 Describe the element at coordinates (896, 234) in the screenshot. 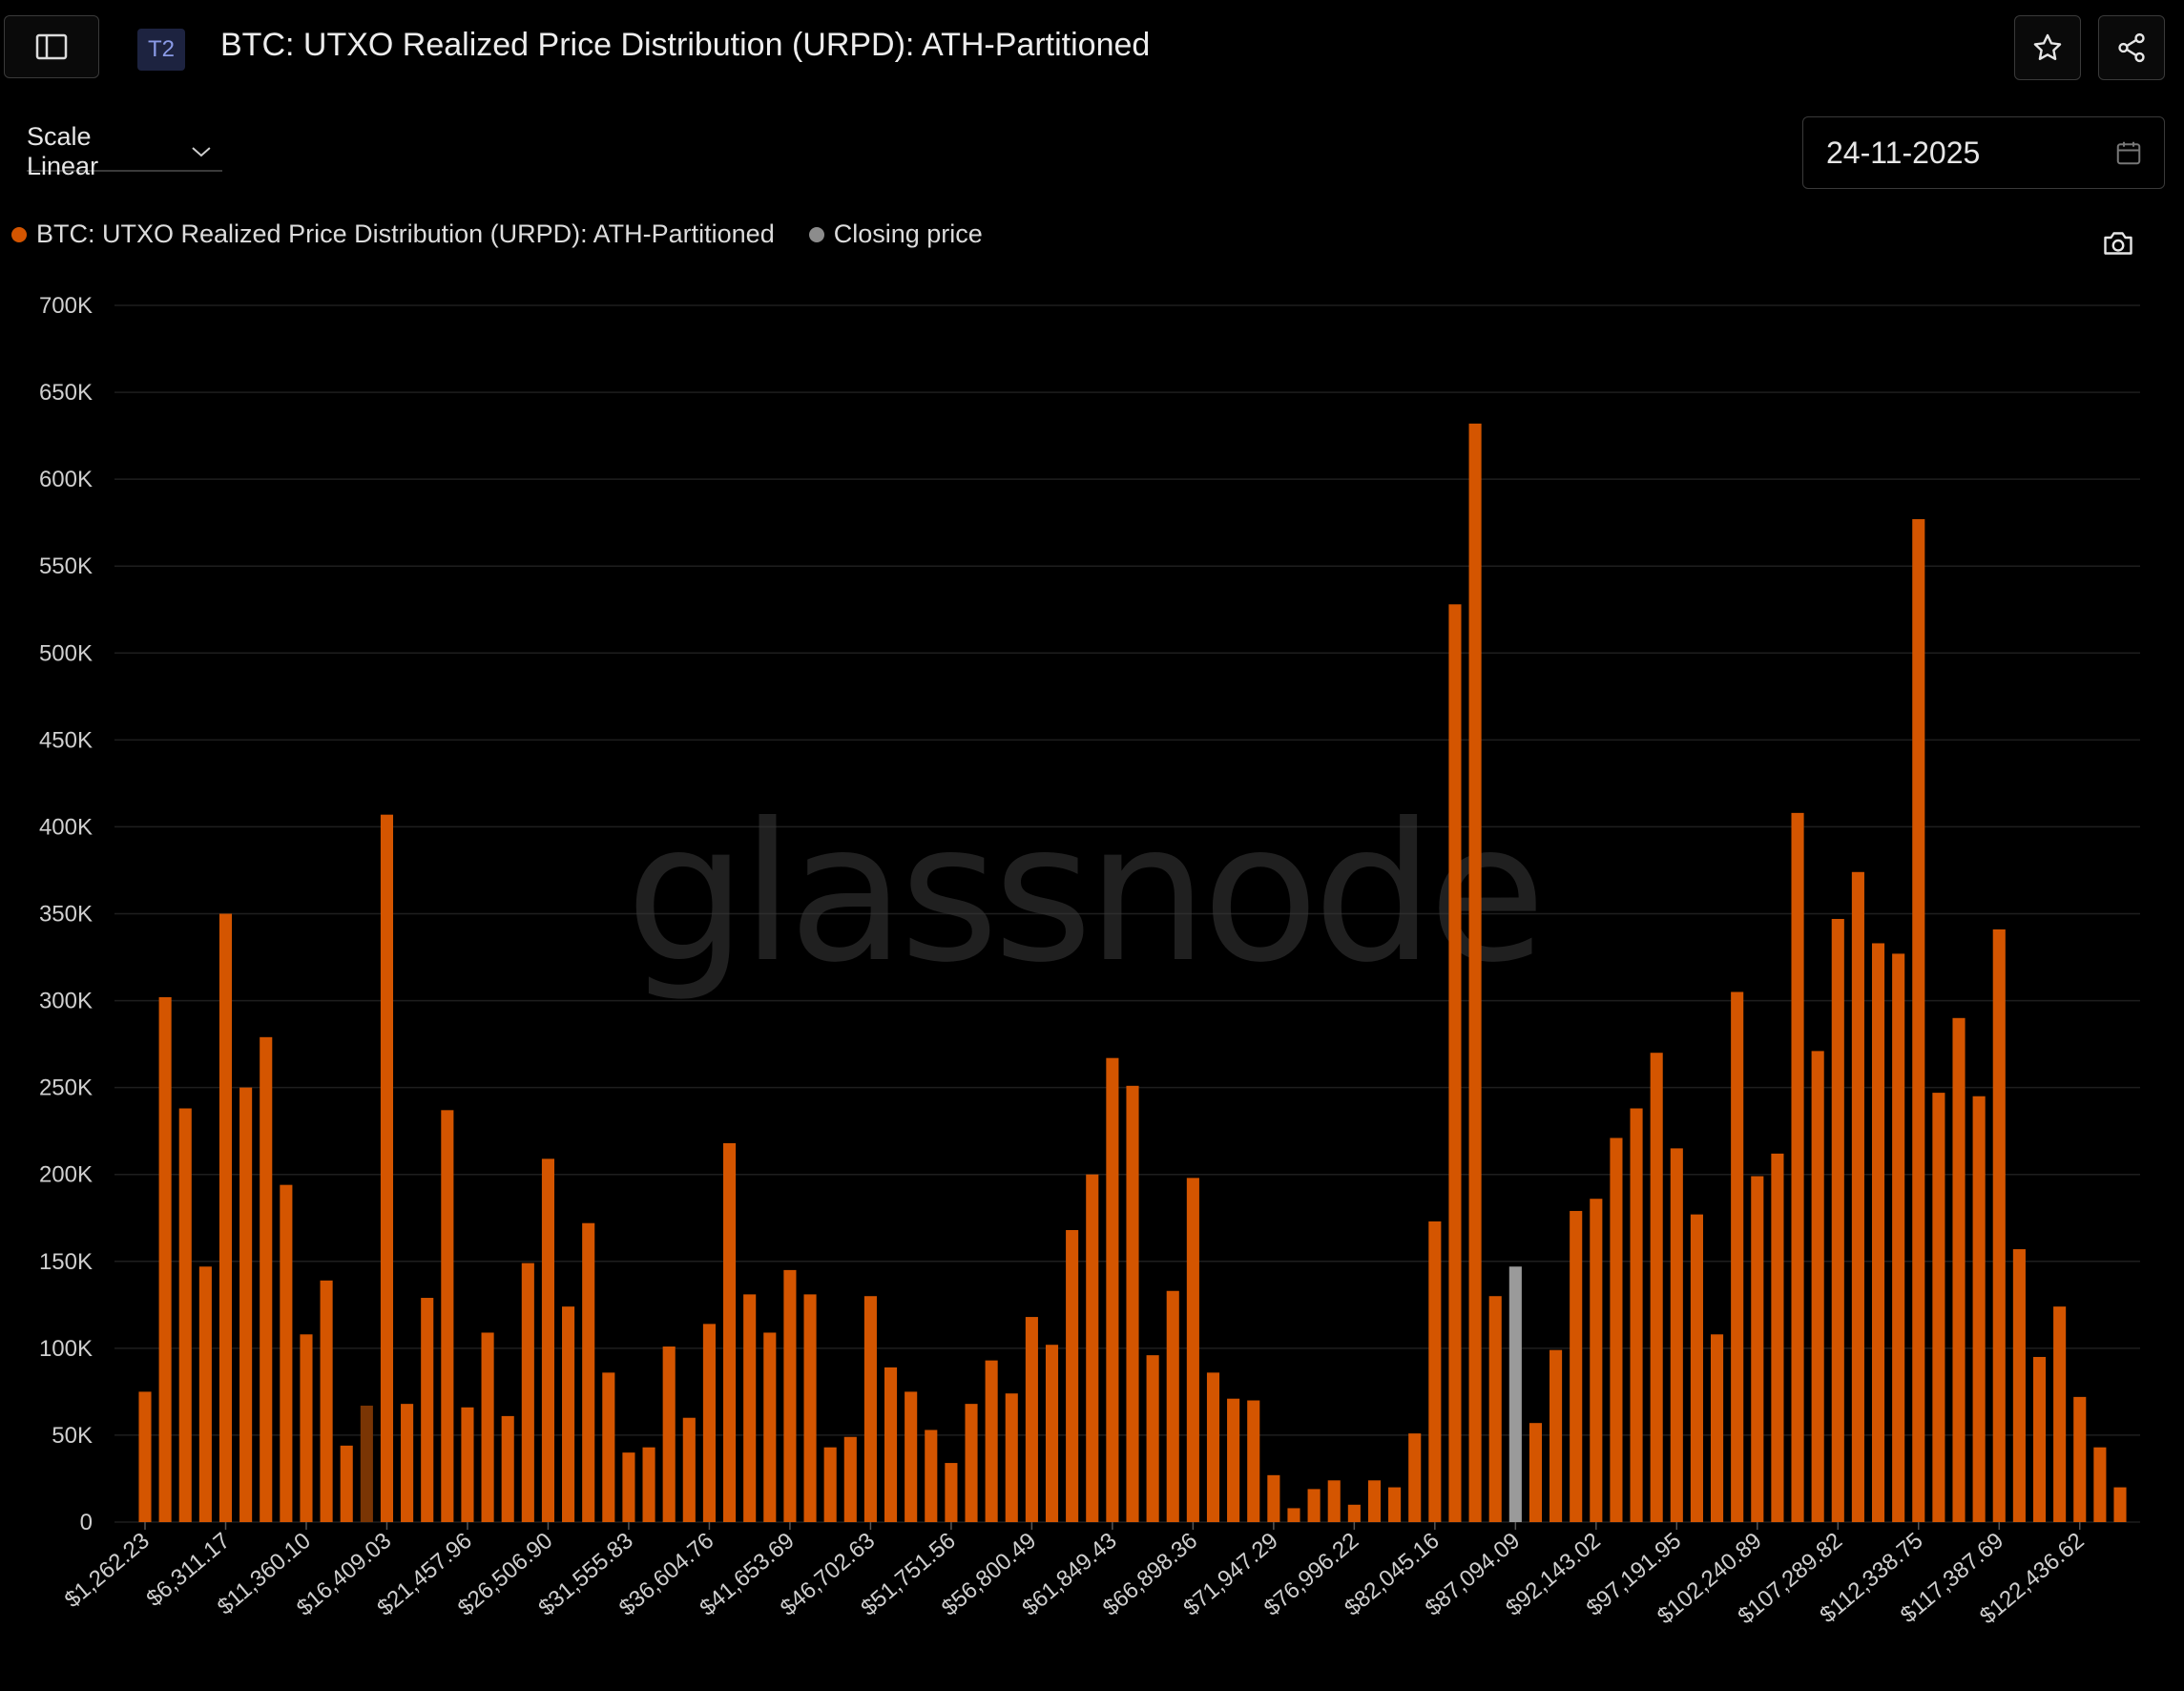

I see `legend-item-closing-price: Closing price` at that location.